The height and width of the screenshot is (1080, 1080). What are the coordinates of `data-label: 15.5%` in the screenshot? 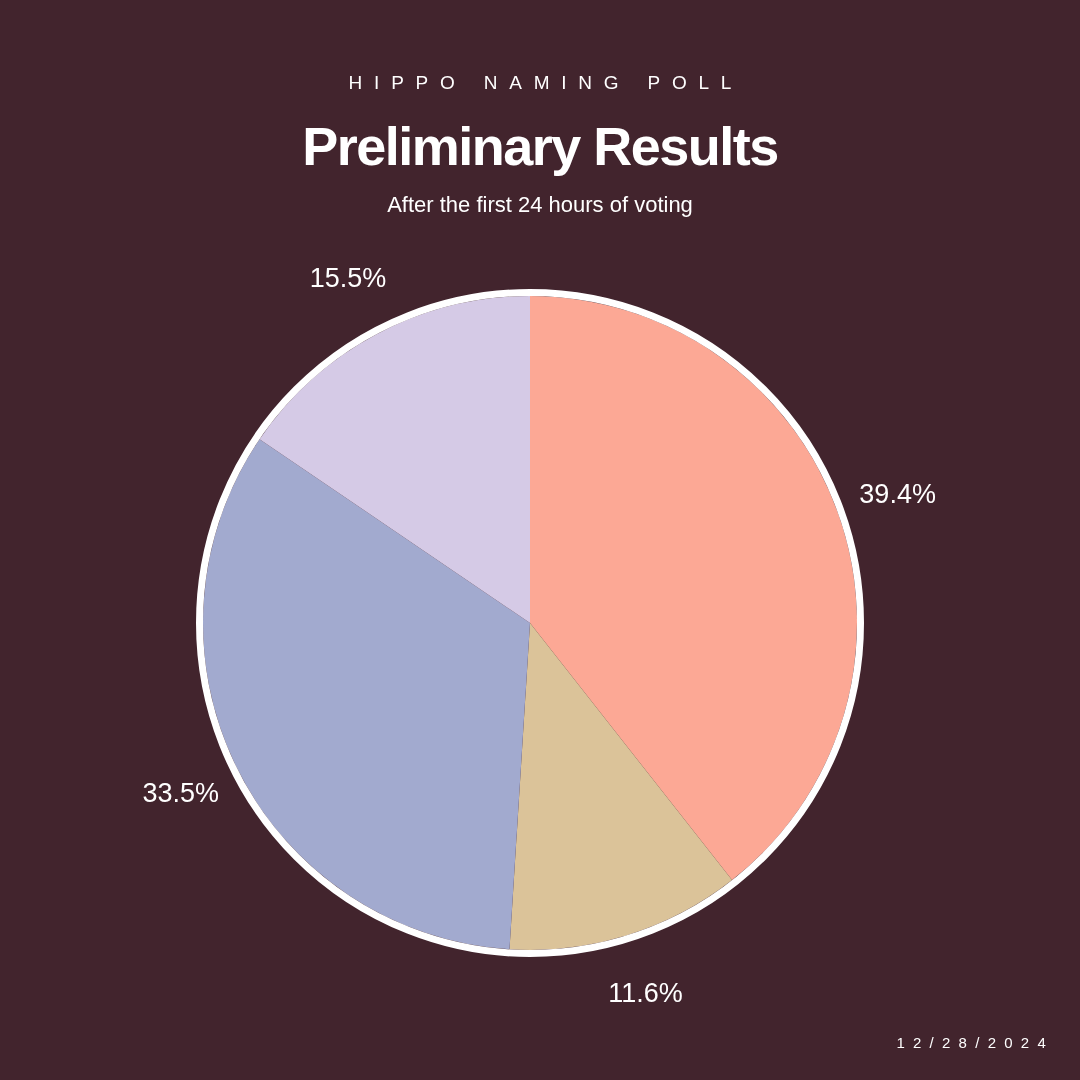 It's located at (348, 277).